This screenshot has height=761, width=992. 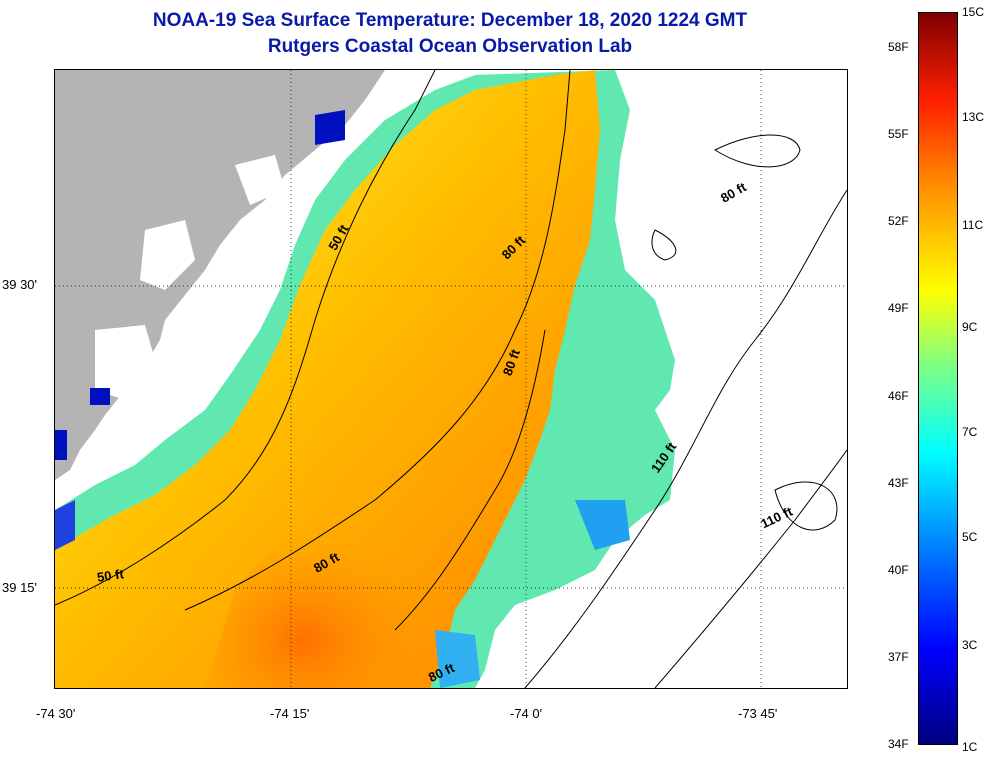 I want to click on colorbar-fahrenheit-label: 34F, so click(x=898, y=744).